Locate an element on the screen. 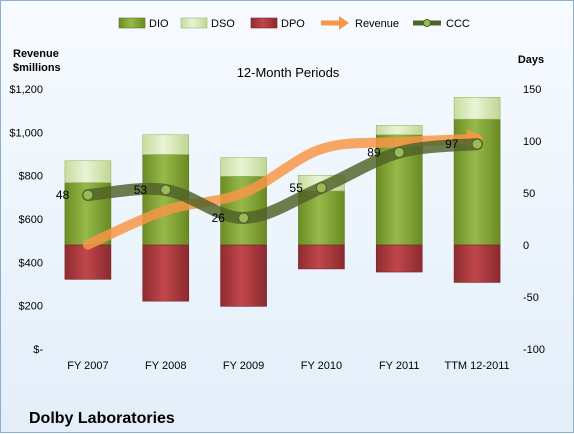 The image size is (574, 434). legend-label: Revenue is located at coordinates (377, 24).